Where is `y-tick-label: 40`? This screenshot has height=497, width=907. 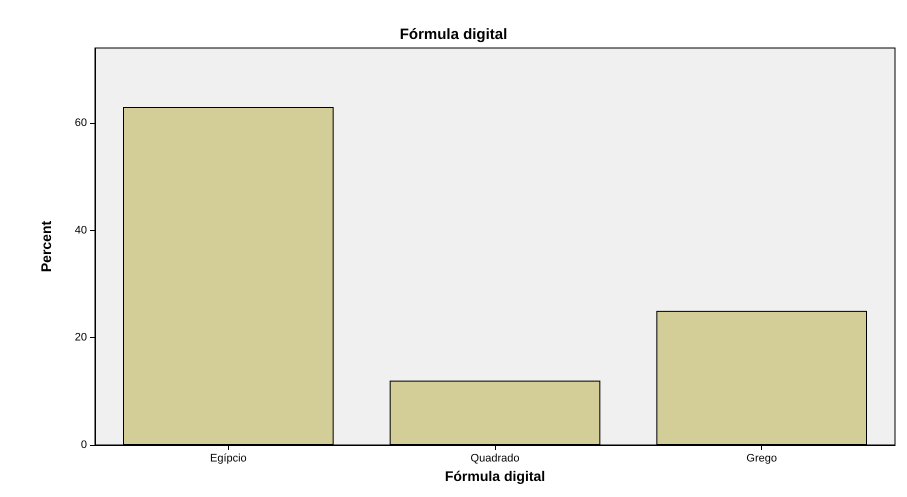 y-tick-label: 40 is located at coordinates (80, 230).